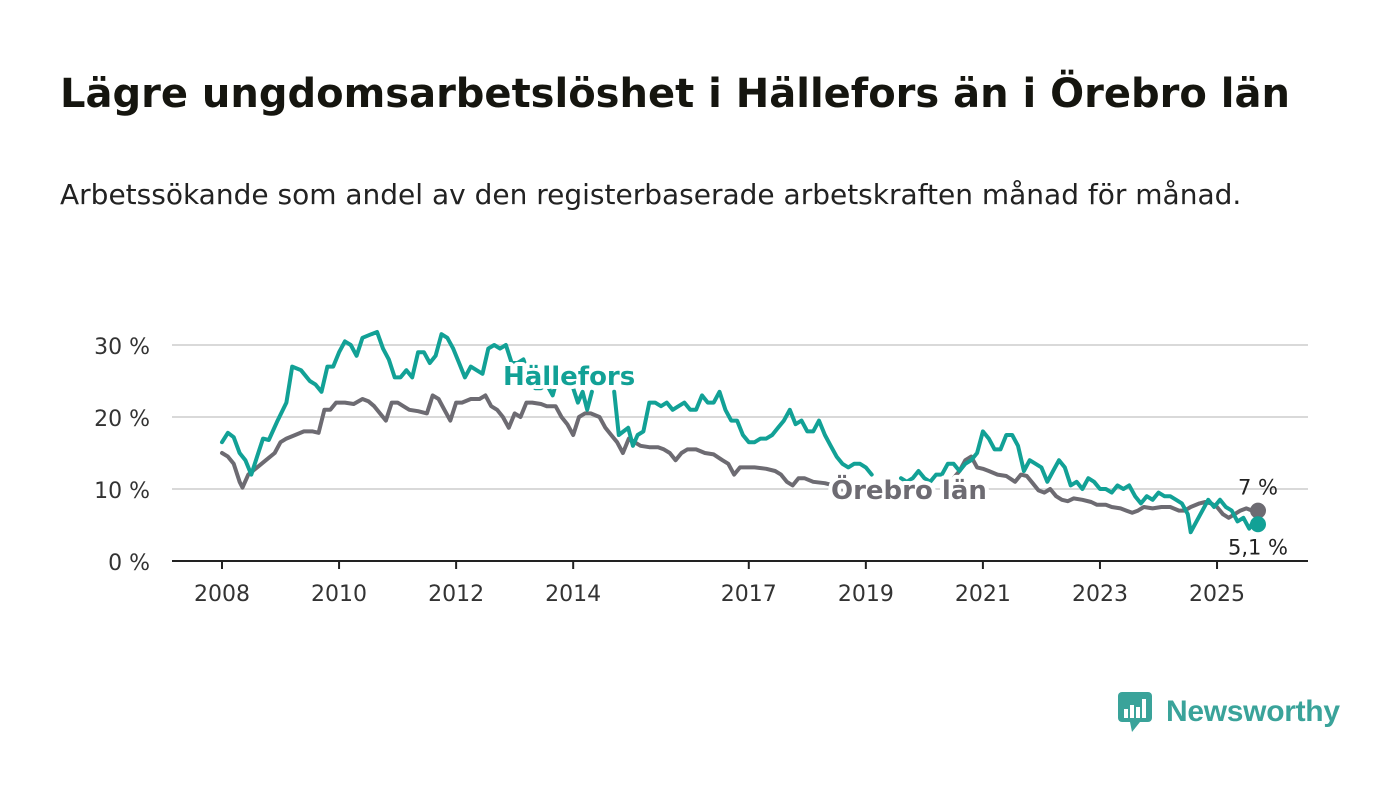 This screenshot has height=794, width=1400. I want to click on series-line-orebro-lan, so click(538, 447).